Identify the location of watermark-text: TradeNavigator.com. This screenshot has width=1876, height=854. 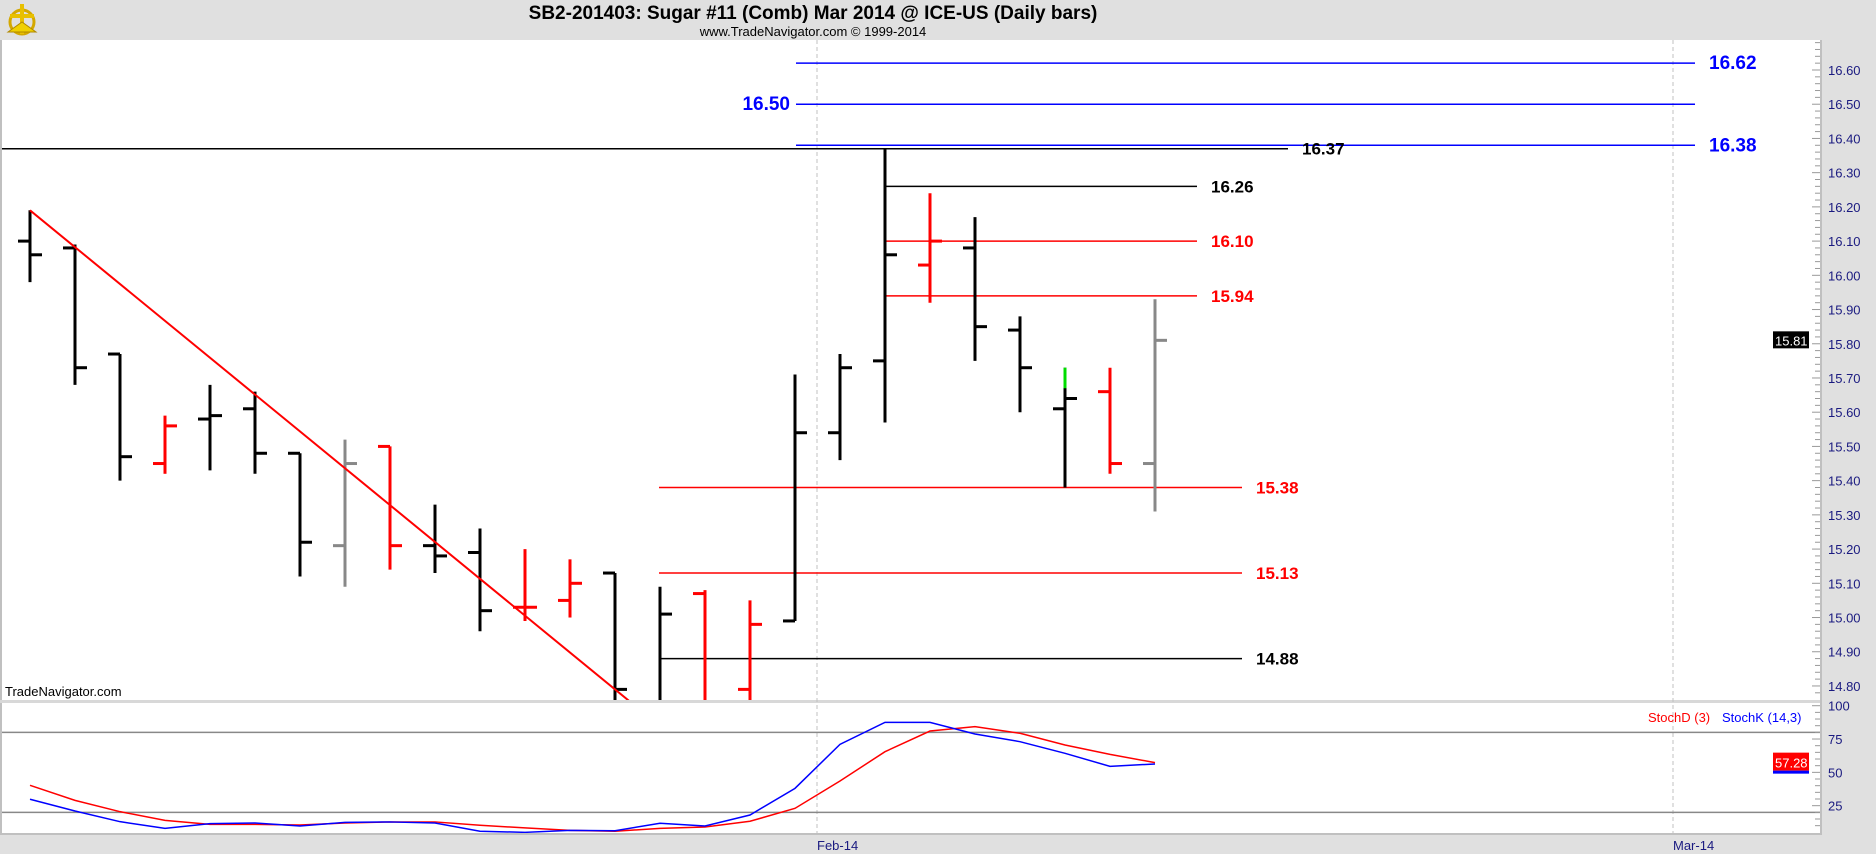
(63, 691).